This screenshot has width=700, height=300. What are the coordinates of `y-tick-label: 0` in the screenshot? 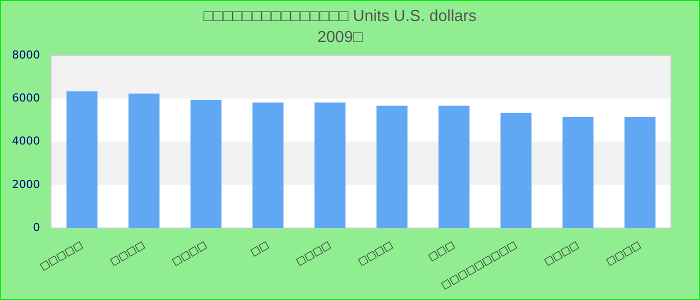 It's located at (36, 227).